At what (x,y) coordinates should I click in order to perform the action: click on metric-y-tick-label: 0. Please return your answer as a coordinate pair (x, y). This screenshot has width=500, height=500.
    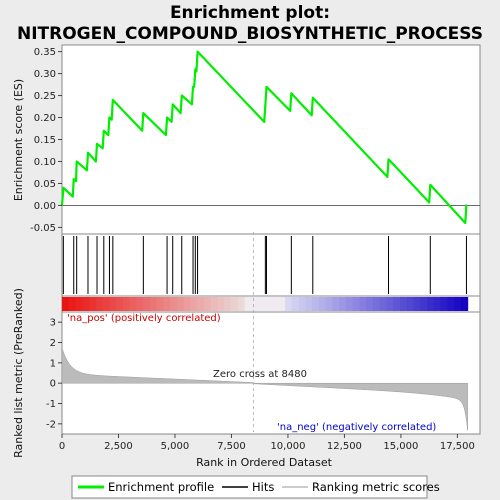
    Looking at the image, I should click on (53, 384).